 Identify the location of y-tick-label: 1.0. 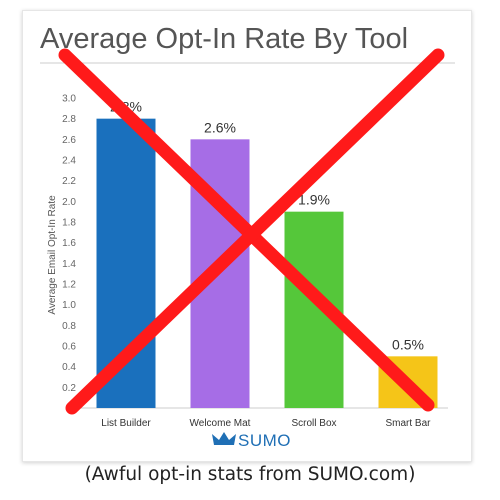
(69, 305).